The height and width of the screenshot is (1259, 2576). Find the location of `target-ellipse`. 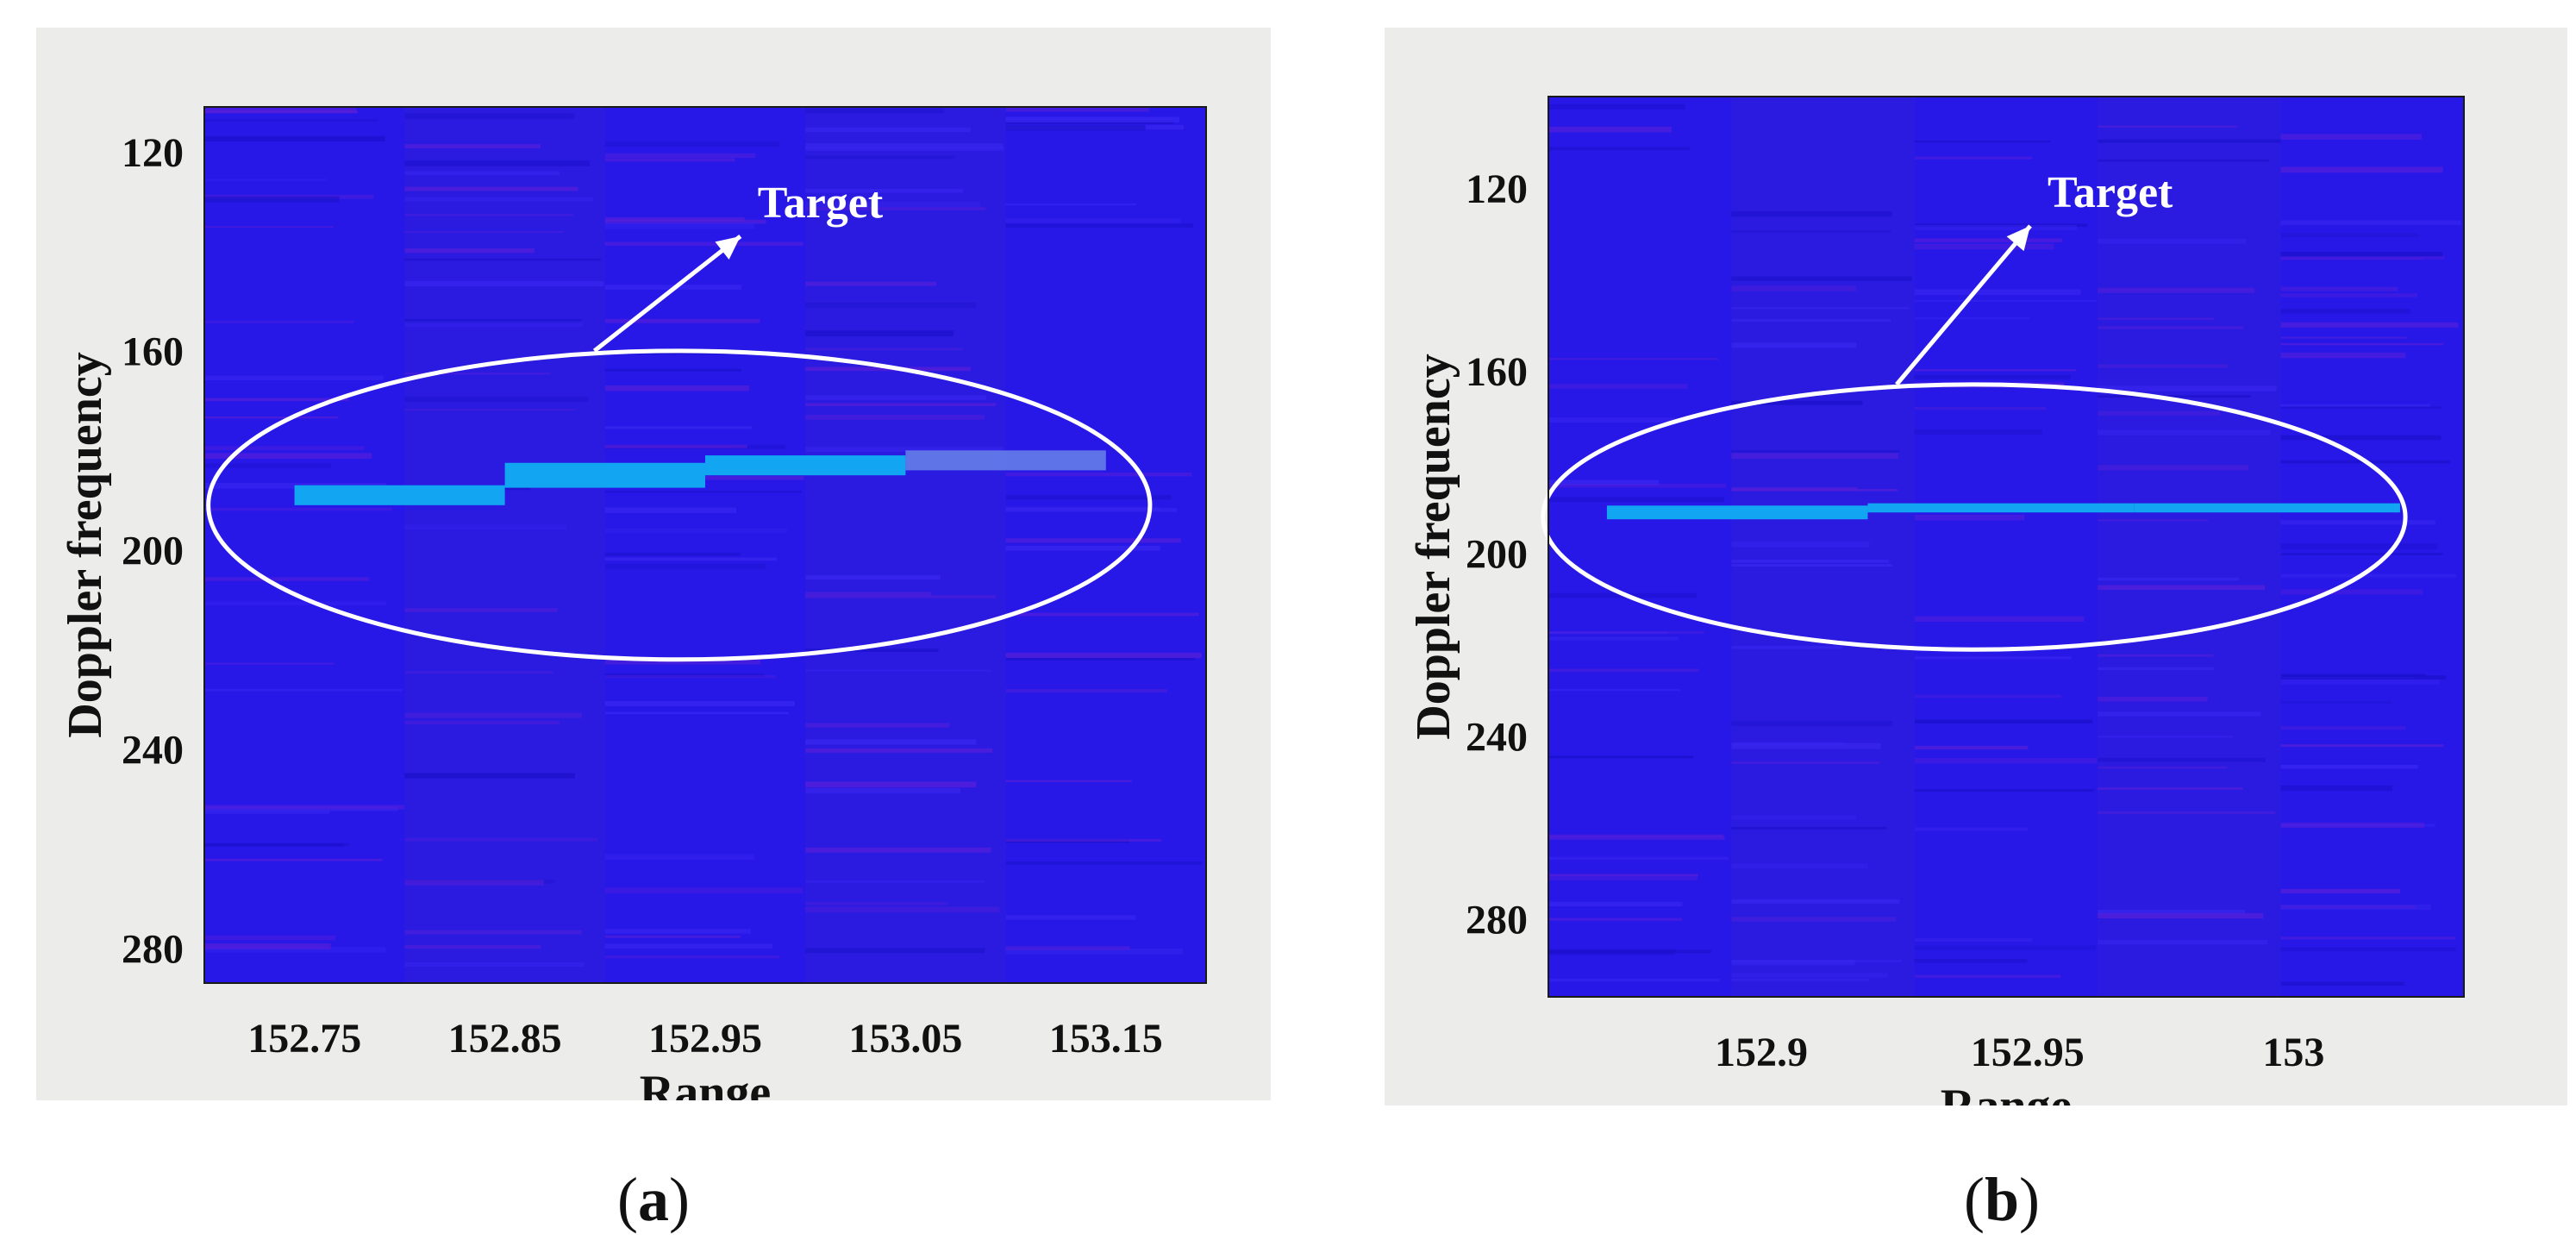

target-ellipse is located at coordinates (679, 505).